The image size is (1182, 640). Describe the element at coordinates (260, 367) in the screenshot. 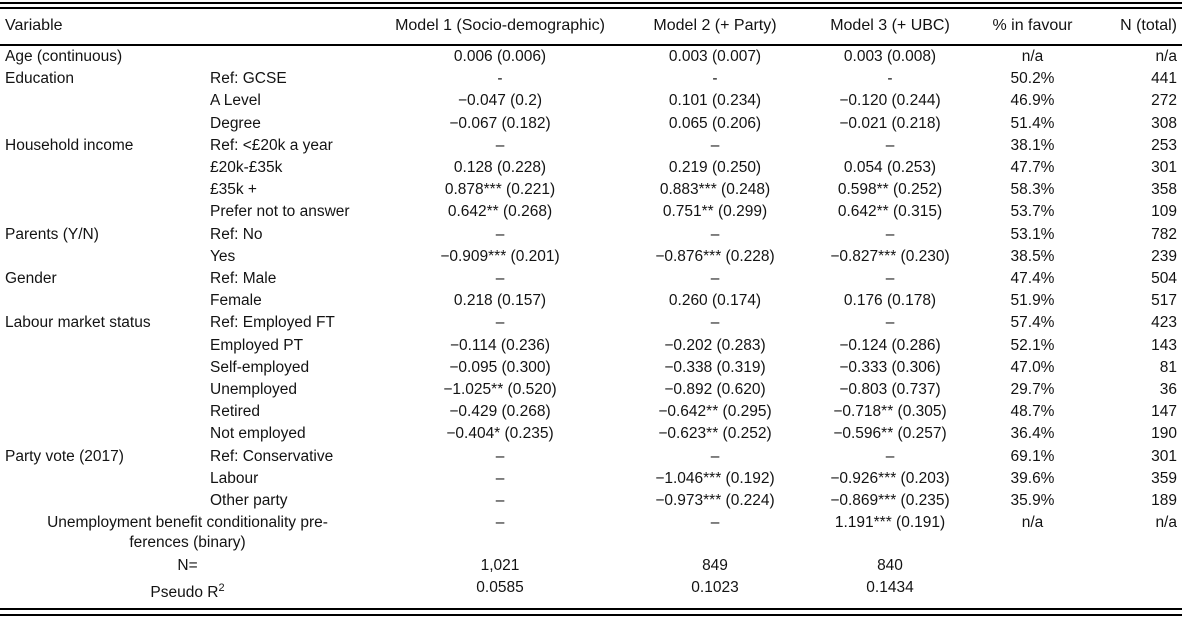

I see `row-category: Self-employed` at that location.